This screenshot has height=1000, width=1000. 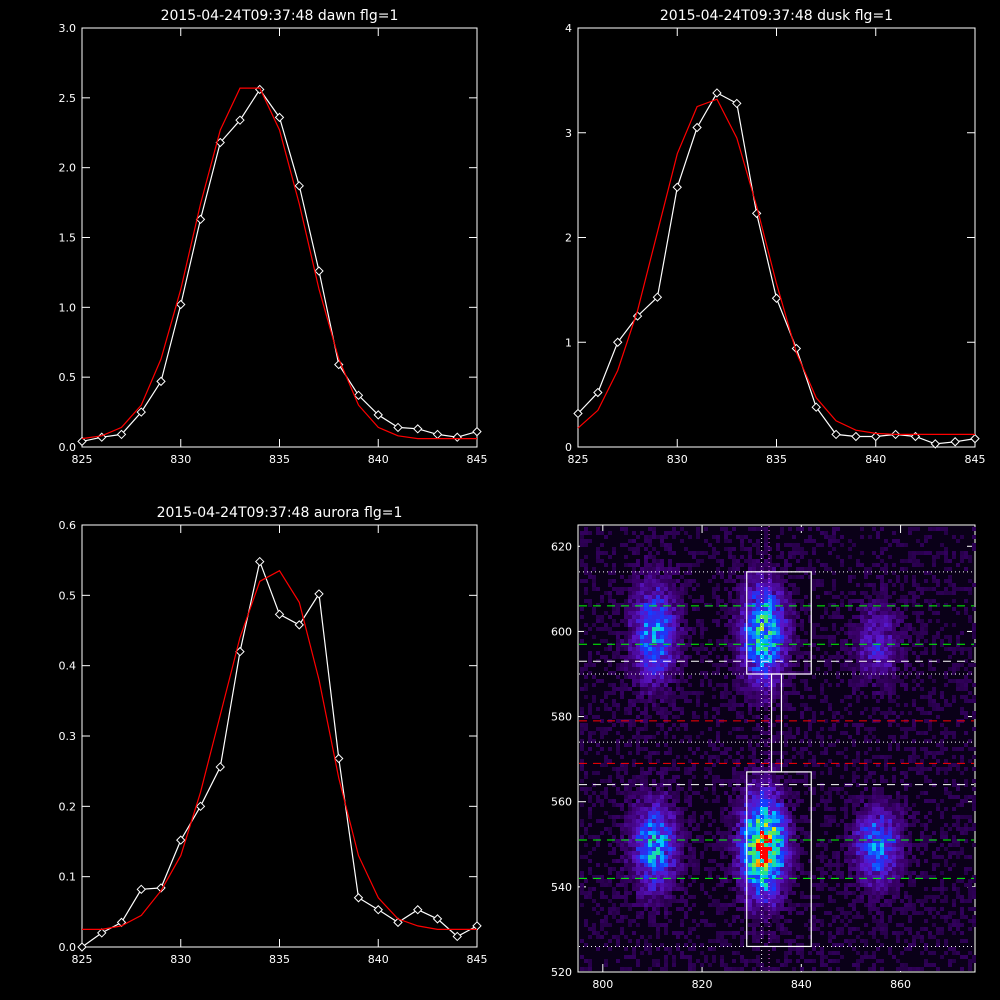 What do you see at coordinates (319, 594) in the screenshot?
I see `data-point` at bounding box center [319, 594].